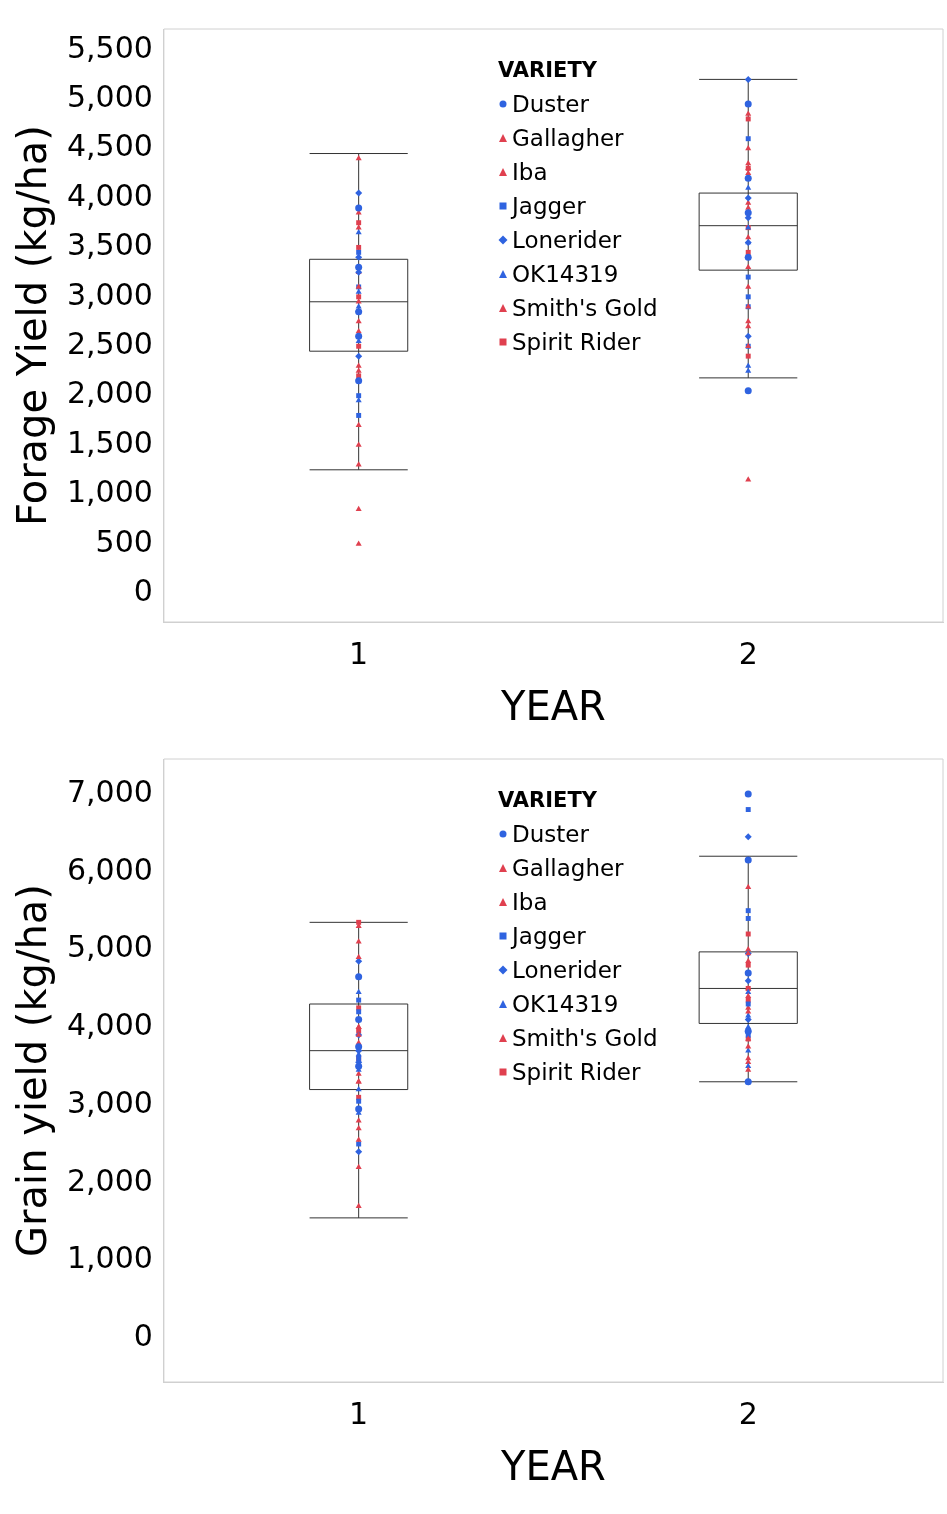  Describe the element at coordinates (109, 245) in the screenshot. I see `y-tick-label: 3,500` at that location.